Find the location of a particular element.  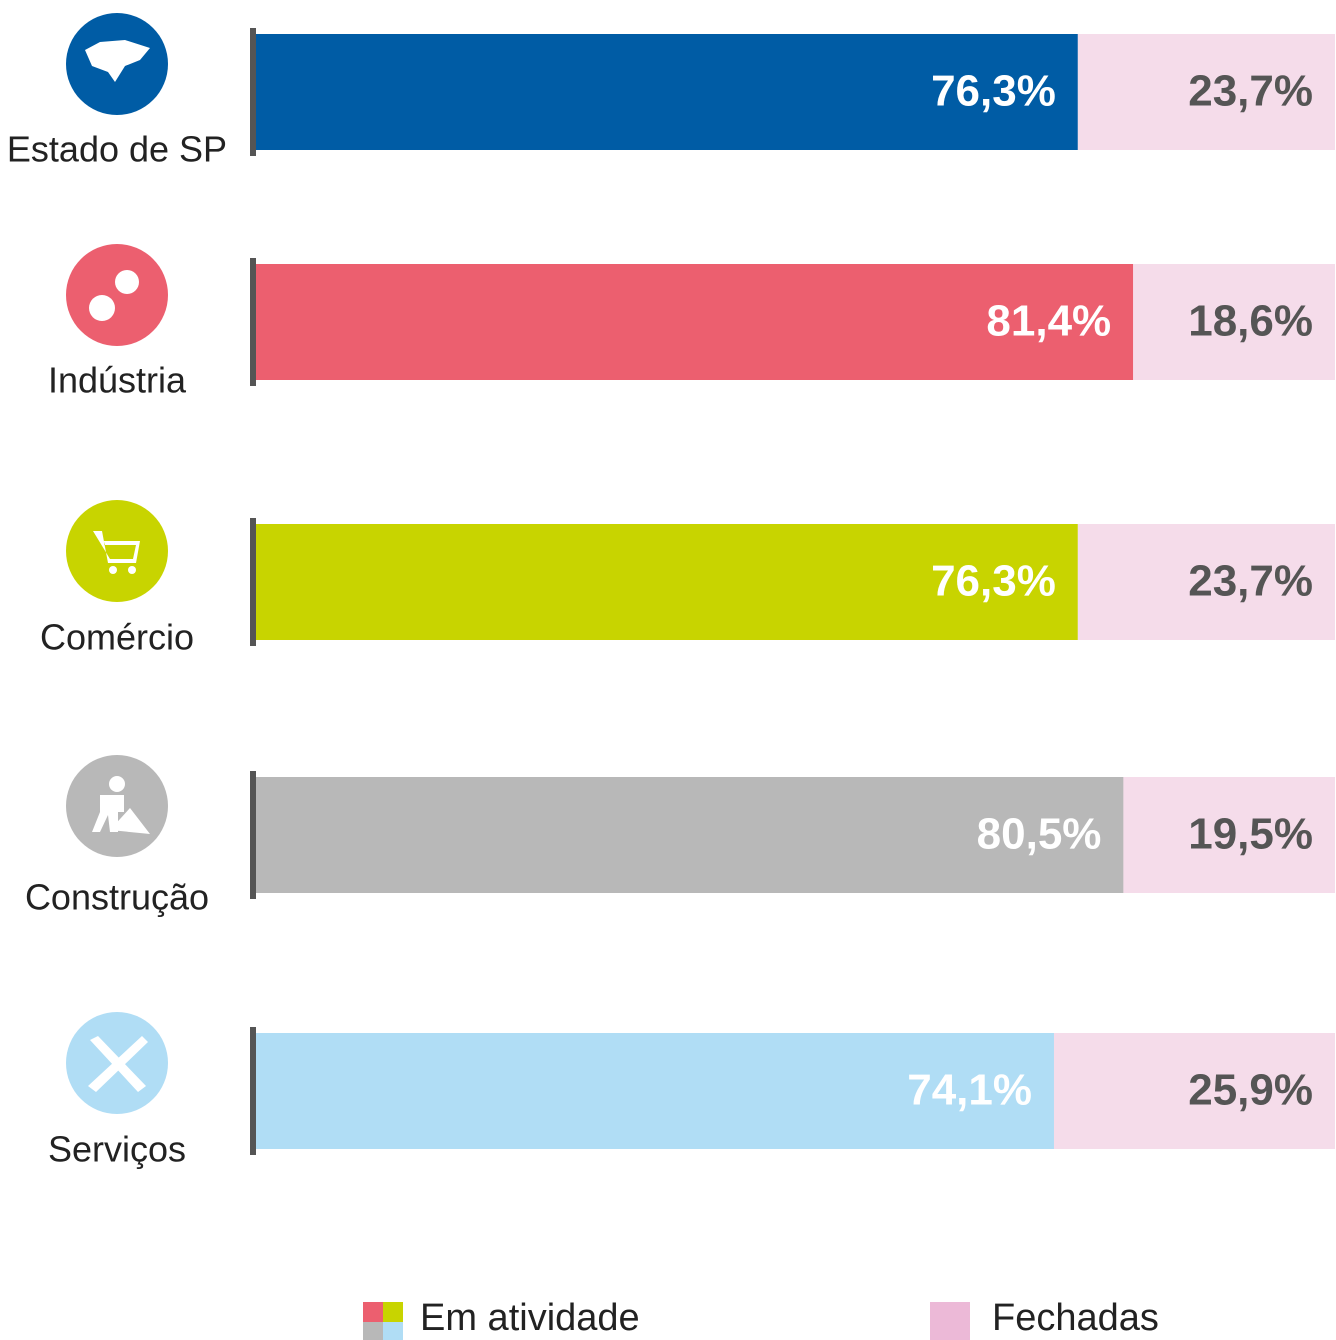

category-label: Indústria is located at coordinates (117, 380).